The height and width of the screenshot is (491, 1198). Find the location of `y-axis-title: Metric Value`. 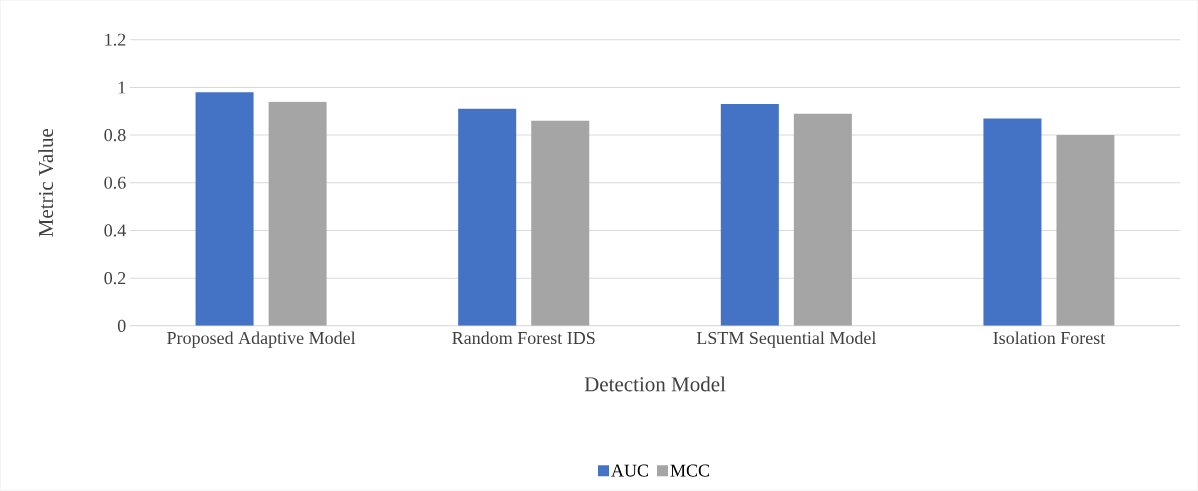

y-axis-title: Metric Value is located at coordinates (46, 183).